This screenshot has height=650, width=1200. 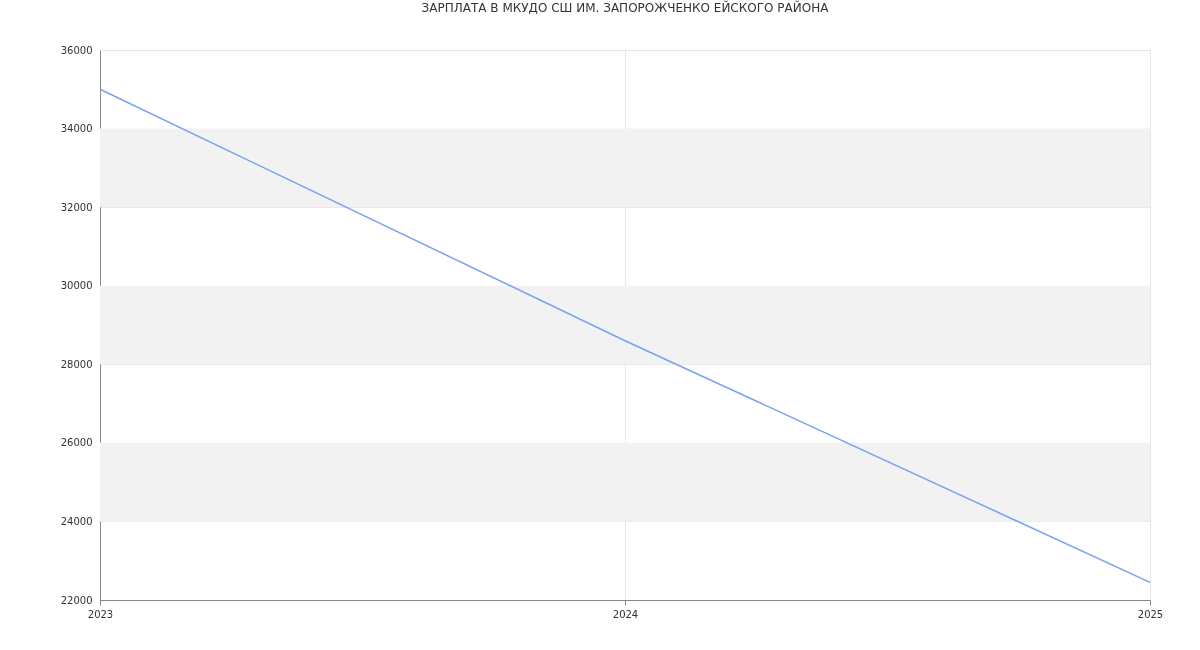 I want to click on chart-title: ЗАРПЛАТА В МКУДО СШ ИМ. ЗАПОРОЖЧЕНКО ЕЙСКОГО РАЙОНА, so click(x=625, y=7).